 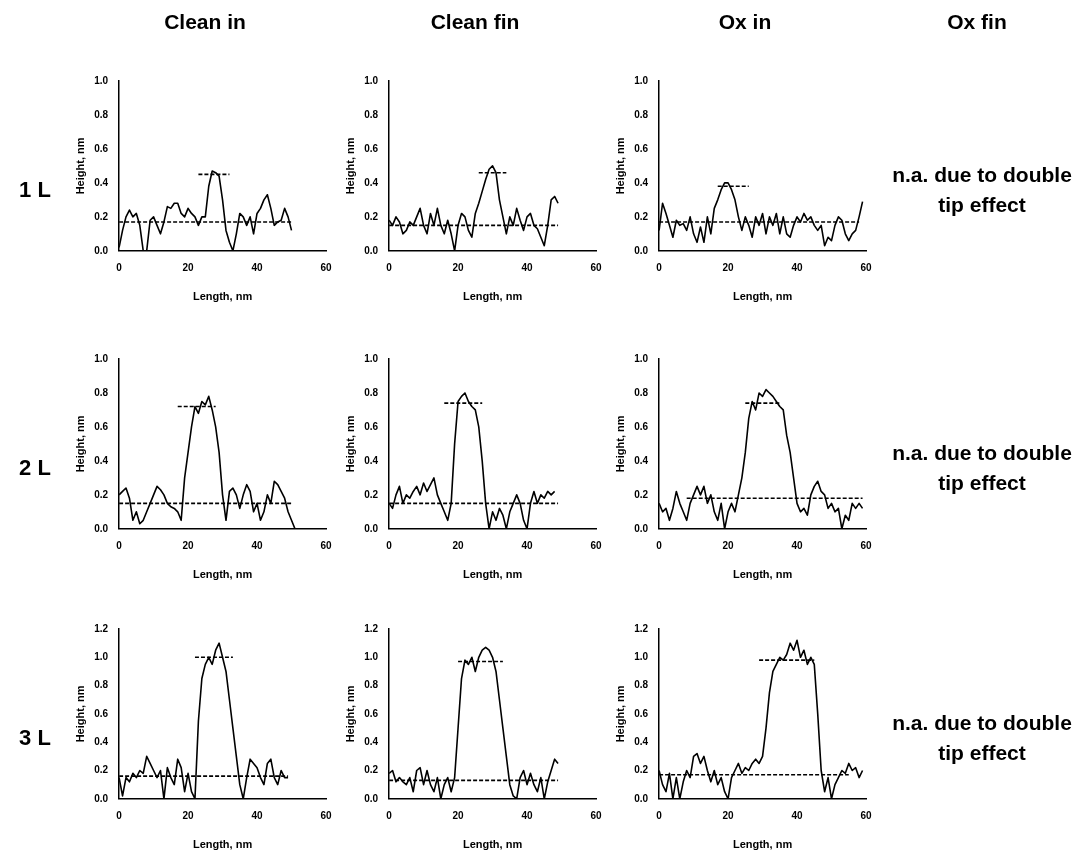 I want to click on chart-title: Clean in, so click(x=205, y=22).